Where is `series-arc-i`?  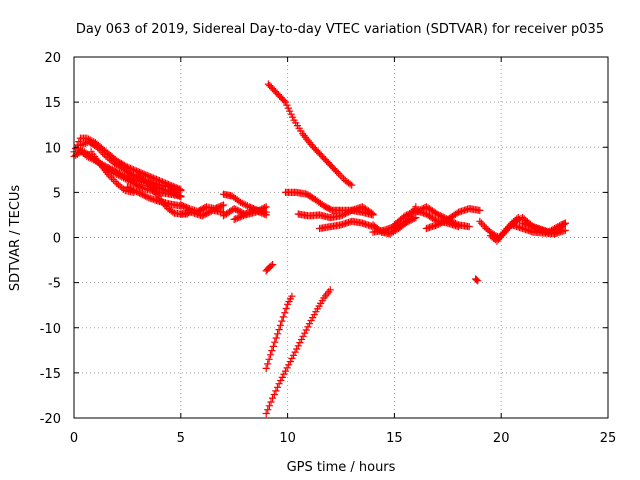 series-arc-i is located at coordinates (202, 213).